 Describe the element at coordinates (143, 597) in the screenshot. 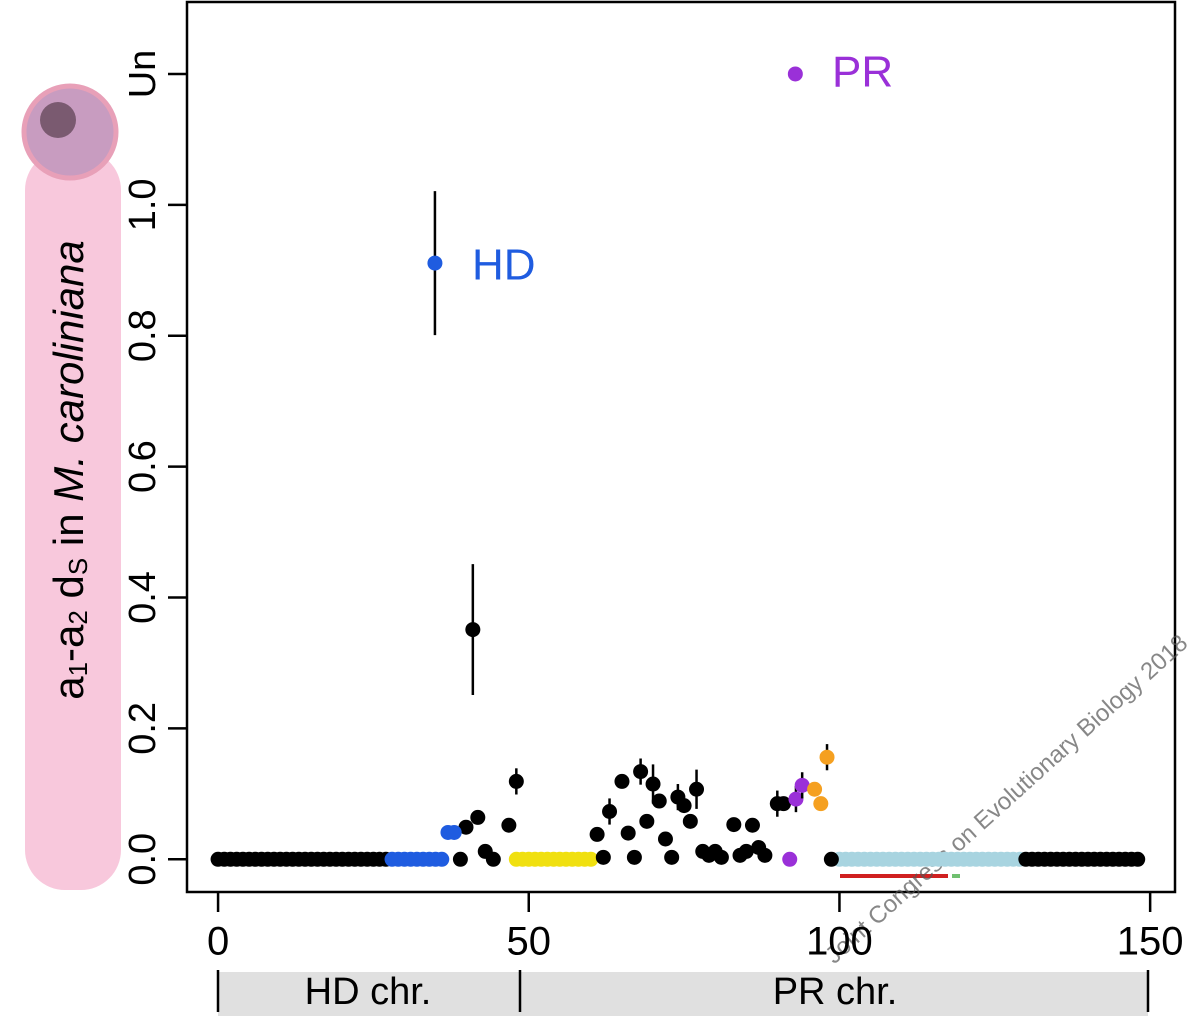

I see `y-tick-label: 0.4` at that location.